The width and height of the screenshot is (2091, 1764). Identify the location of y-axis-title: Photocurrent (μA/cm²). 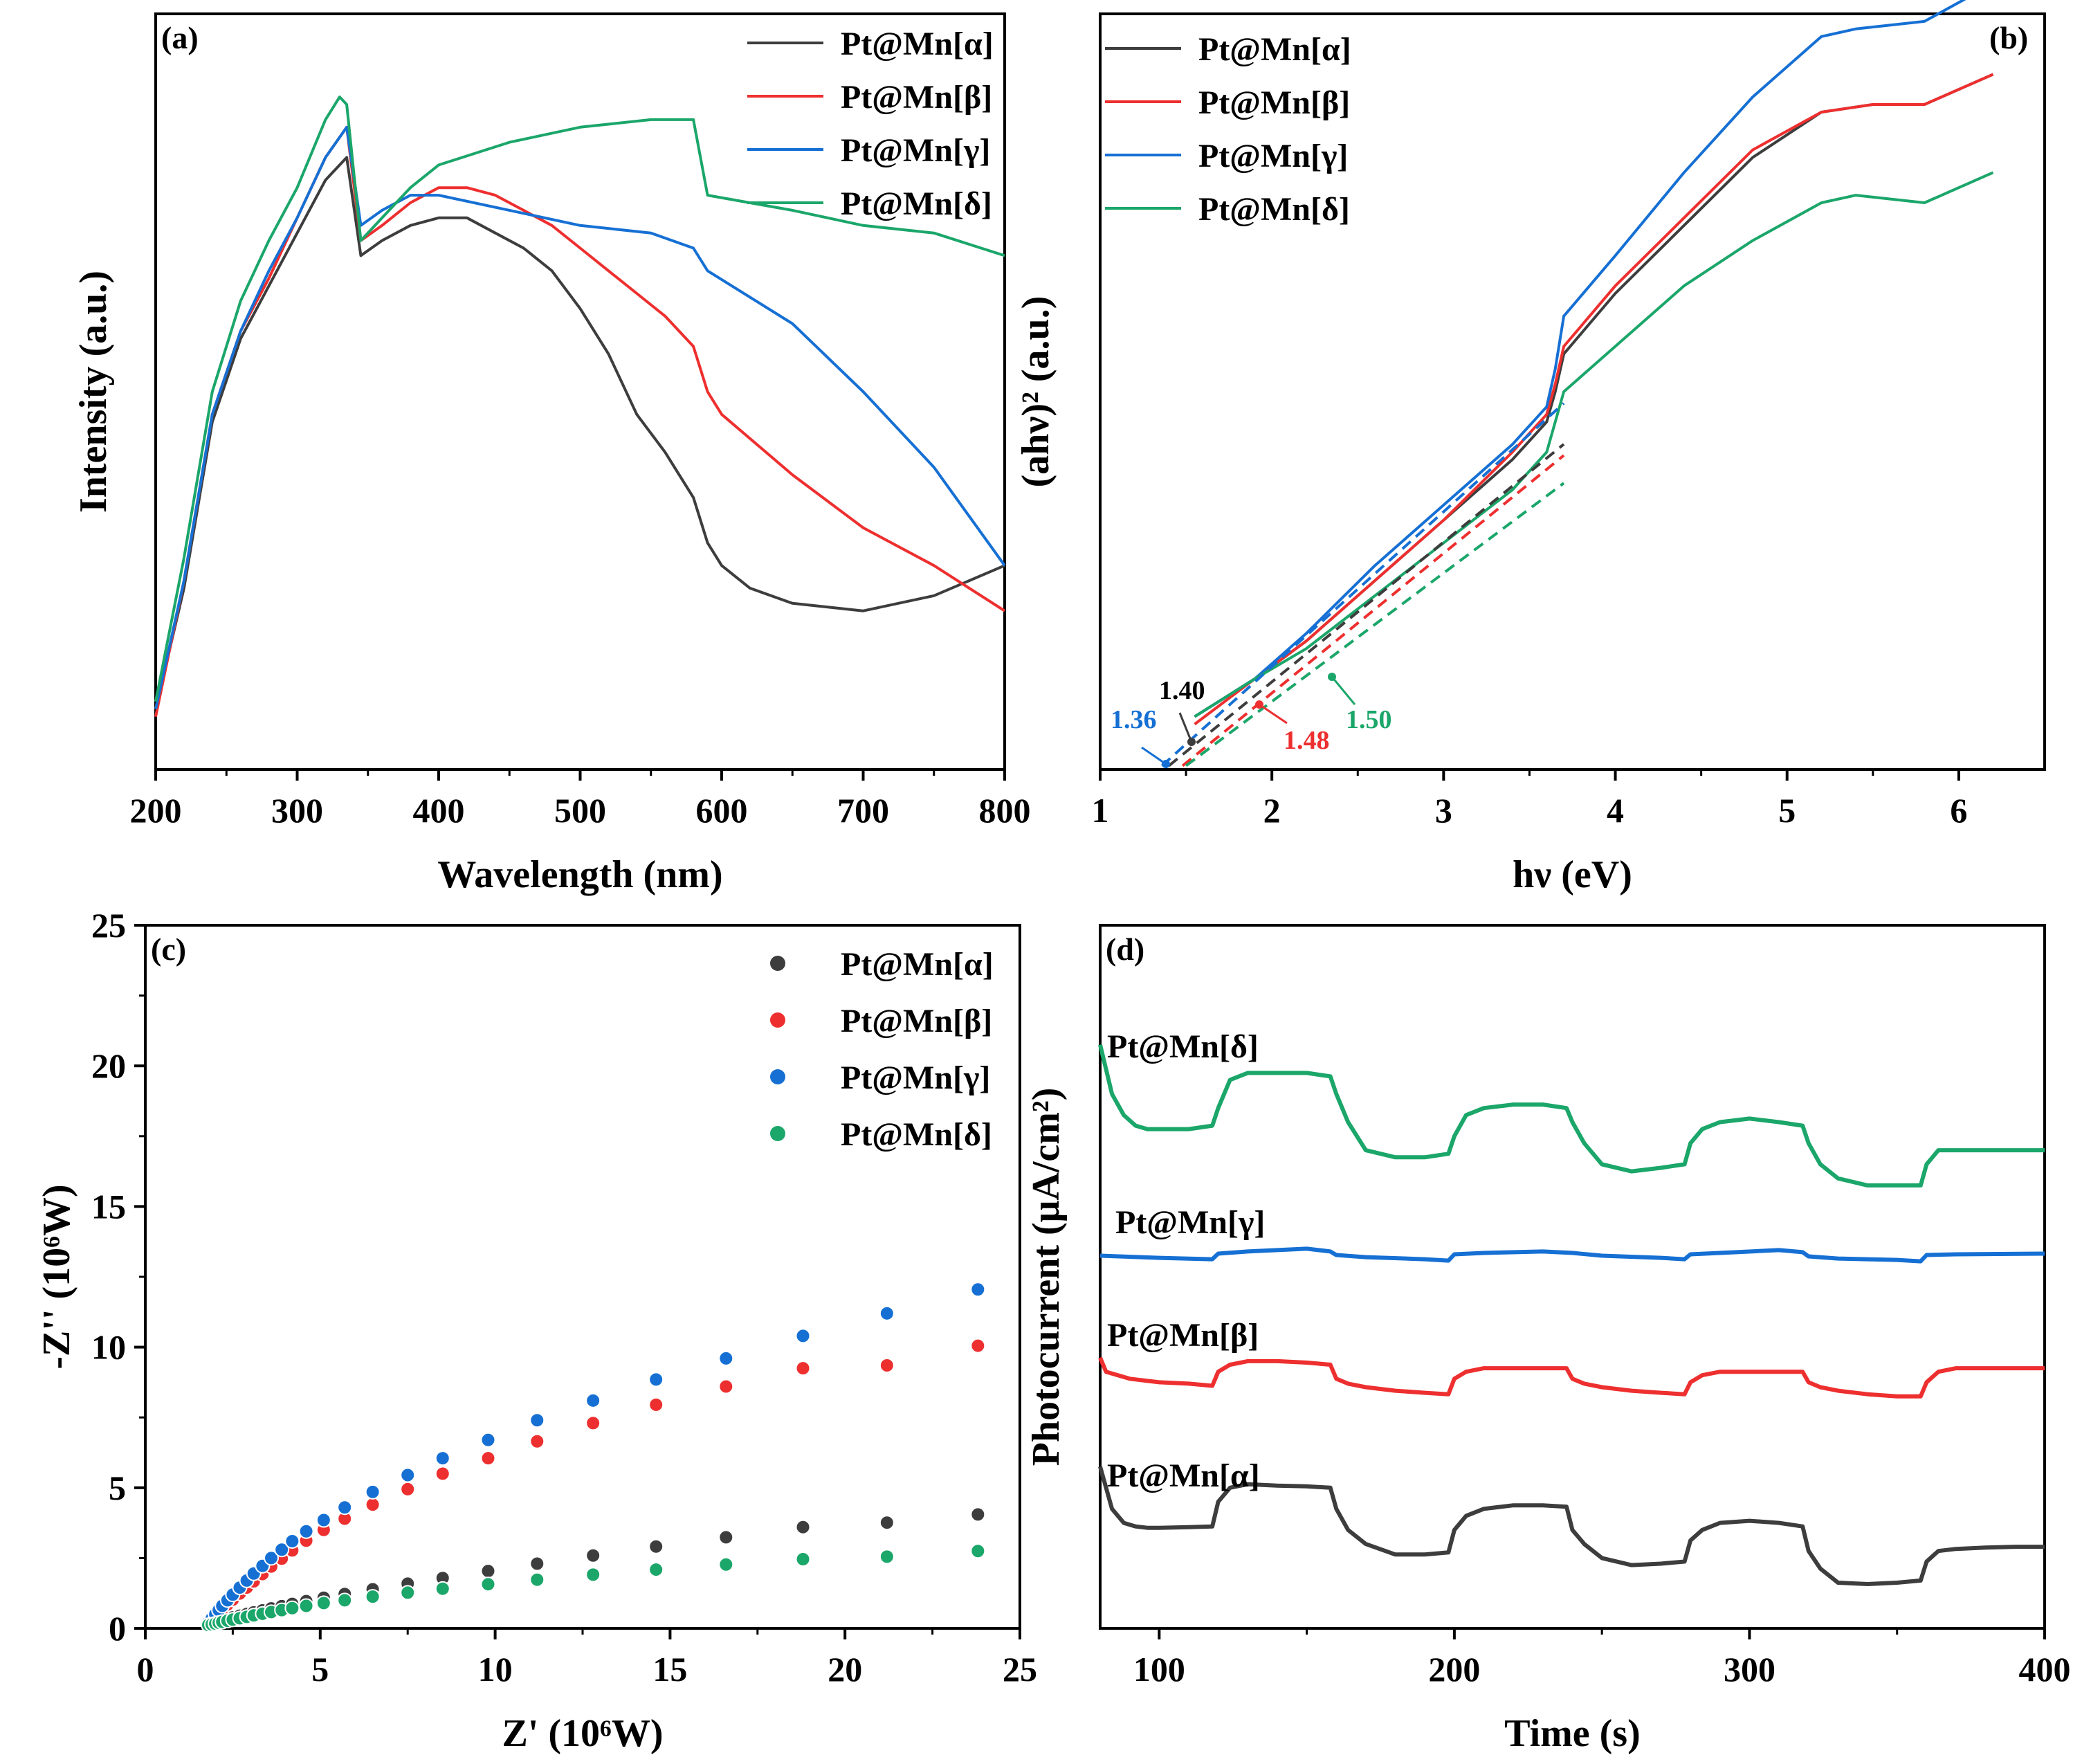
(1046, 1277).